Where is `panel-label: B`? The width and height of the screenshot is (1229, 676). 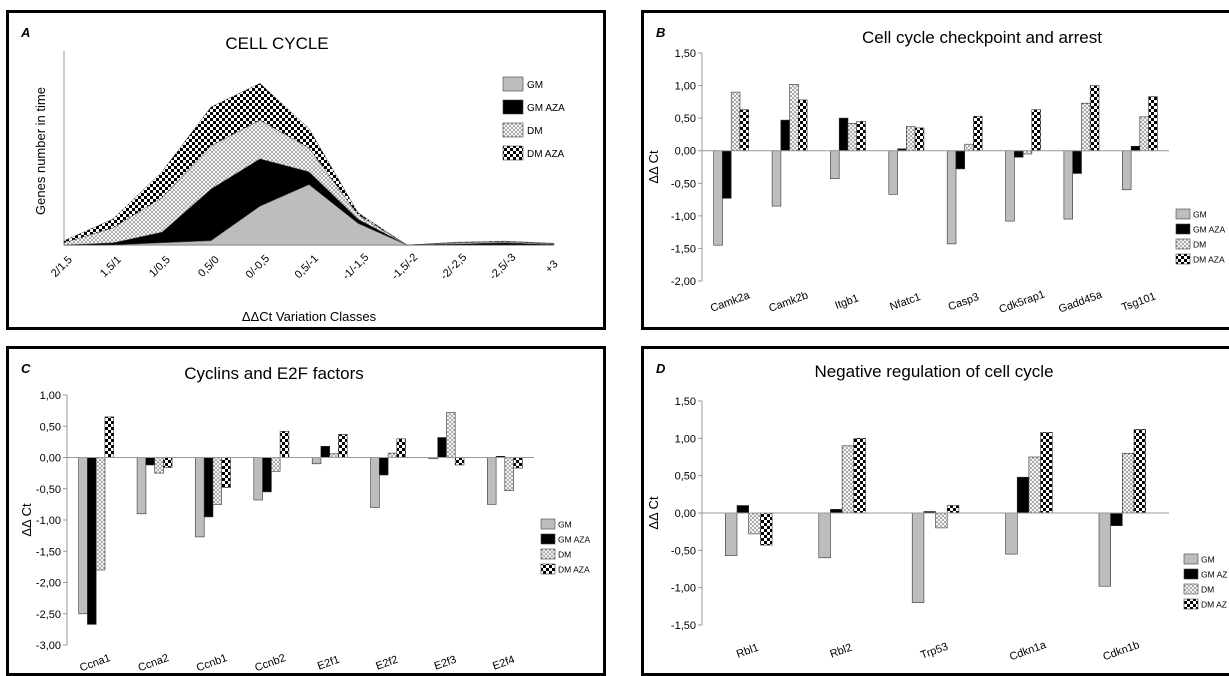
panel-label: B is located at coordinates (660, 32).